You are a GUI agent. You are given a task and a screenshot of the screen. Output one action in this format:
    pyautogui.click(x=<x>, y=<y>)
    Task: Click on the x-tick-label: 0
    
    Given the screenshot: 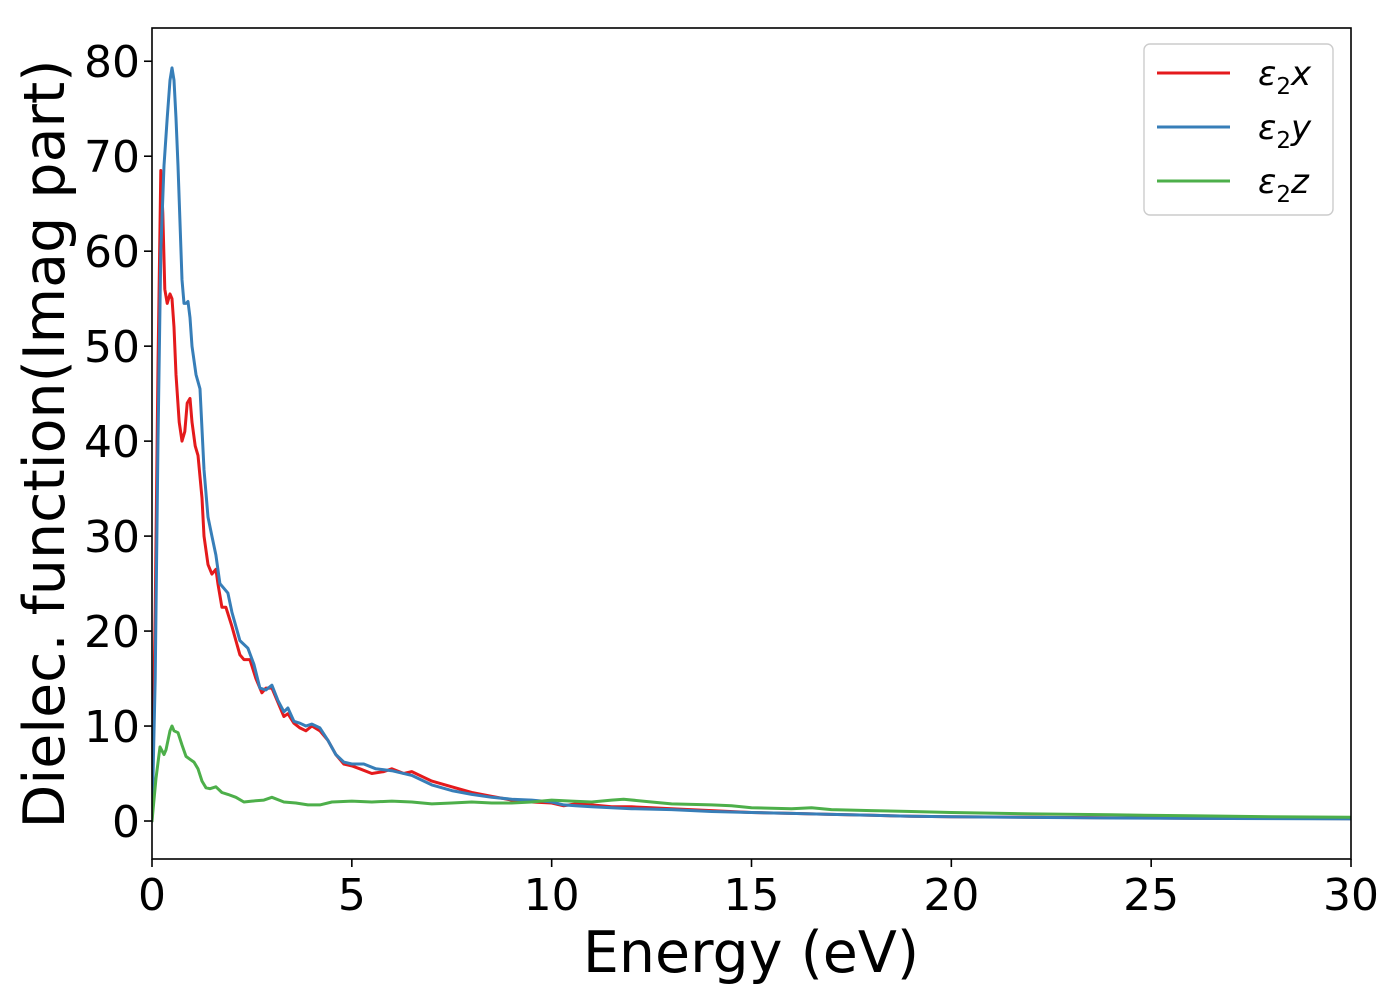 What is the action you would take?
    pyautogui.click(x=152, y=895)
    